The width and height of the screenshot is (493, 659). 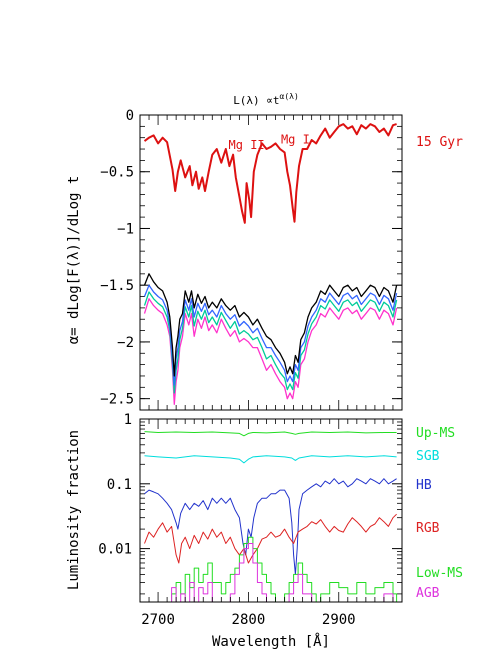 What do you see at coordinates (428, 456) in the screenshot?
I see `legend-sgb: SGB` at bounding box center [428, 456].